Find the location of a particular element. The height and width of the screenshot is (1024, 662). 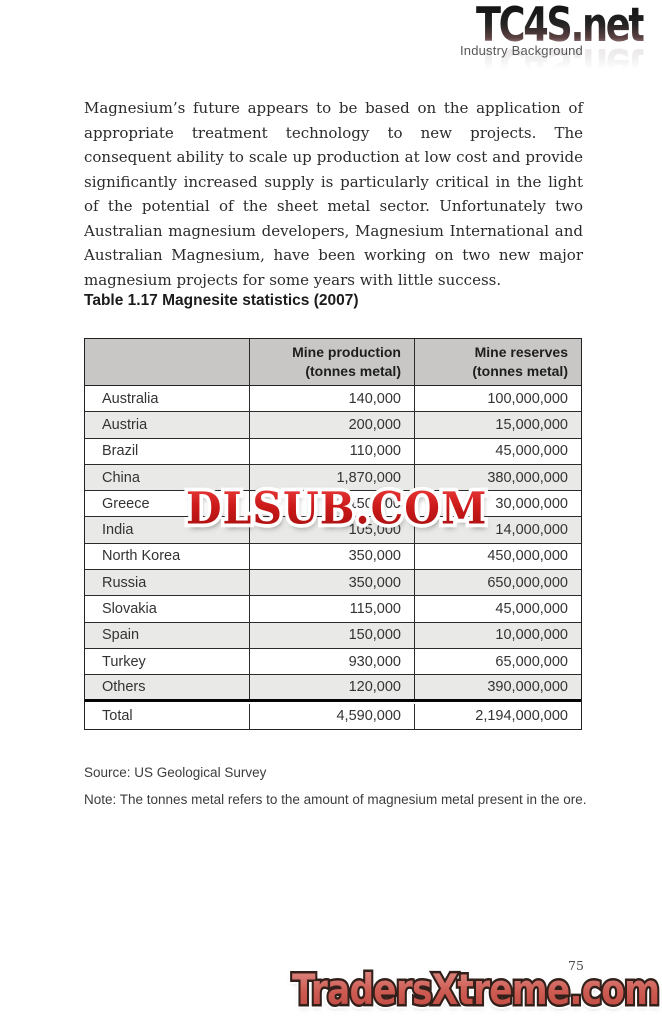

reserves-cell: 10,000,000 is located at coordinates (497, 635).